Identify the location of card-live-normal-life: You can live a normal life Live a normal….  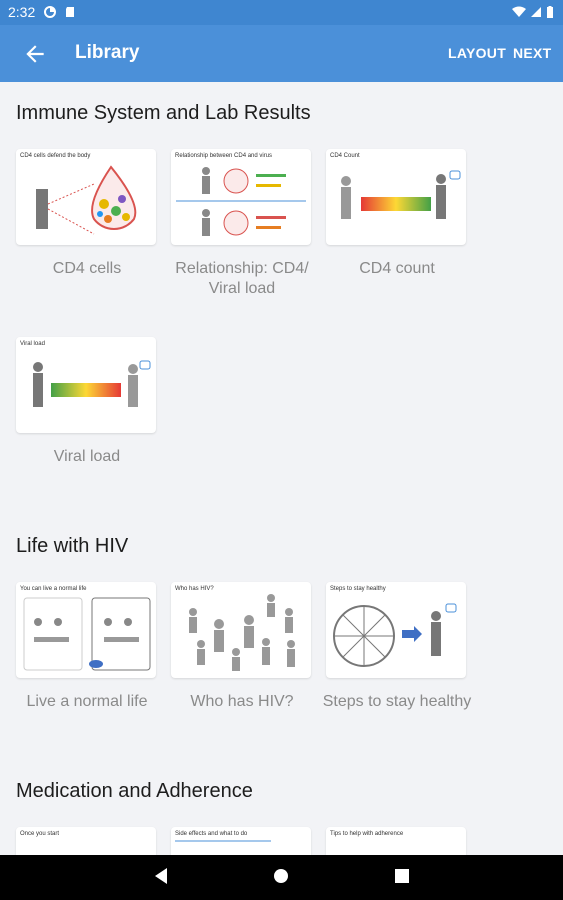
(87, 647).